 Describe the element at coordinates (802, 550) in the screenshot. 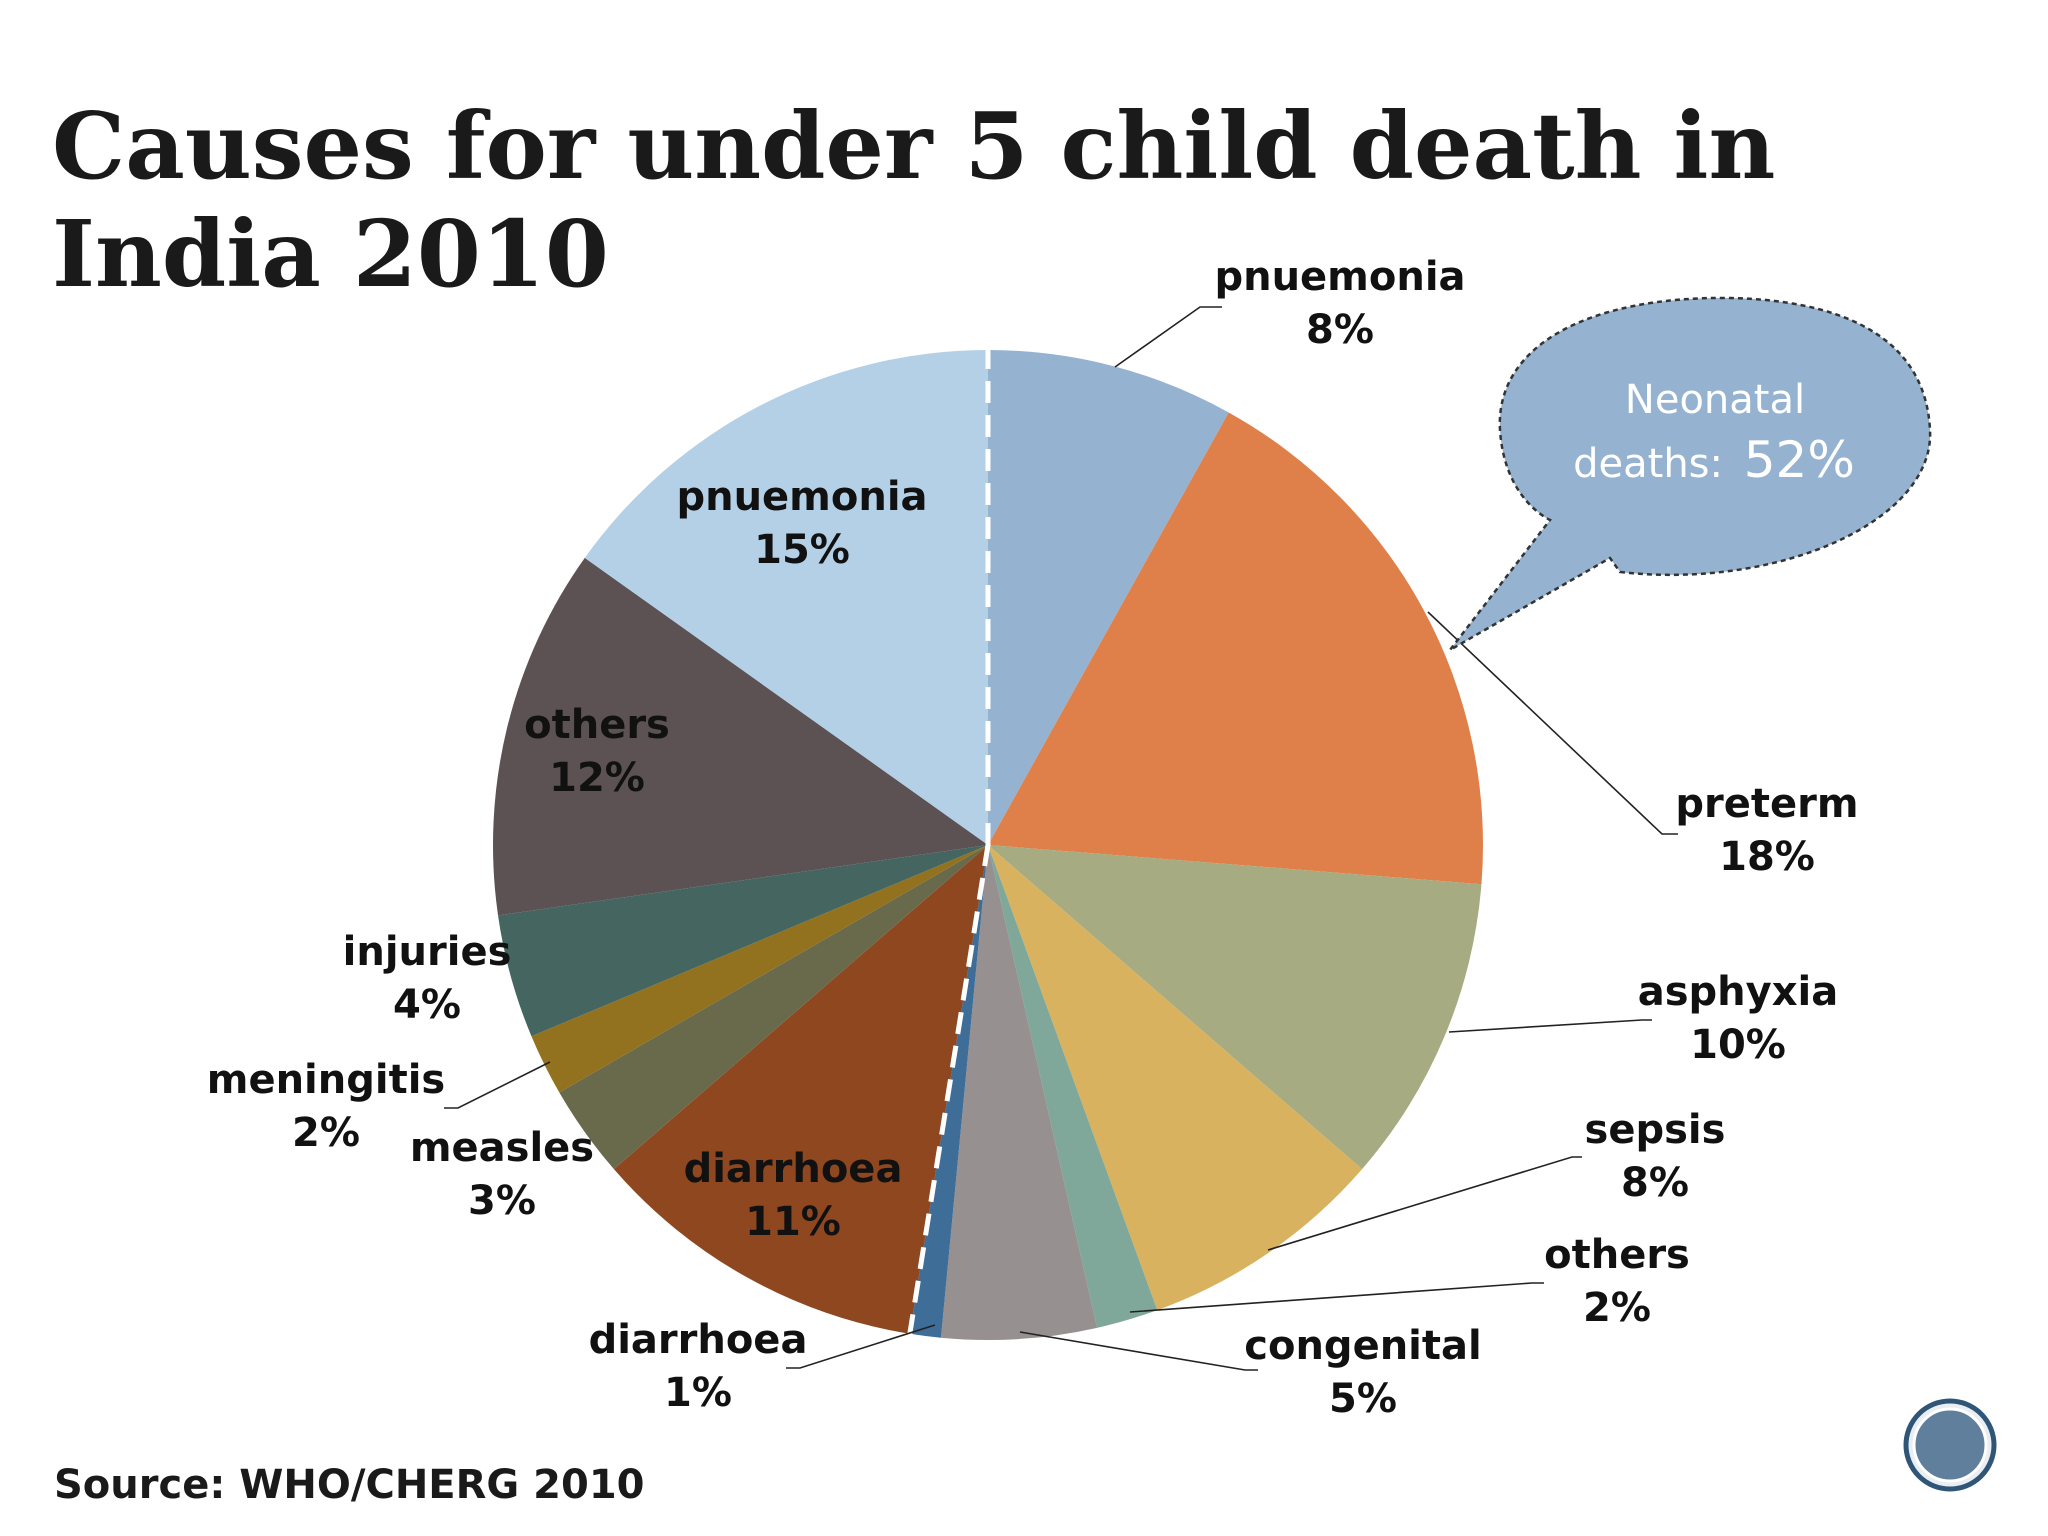

I see `slice-label-value: 15%` at that location.